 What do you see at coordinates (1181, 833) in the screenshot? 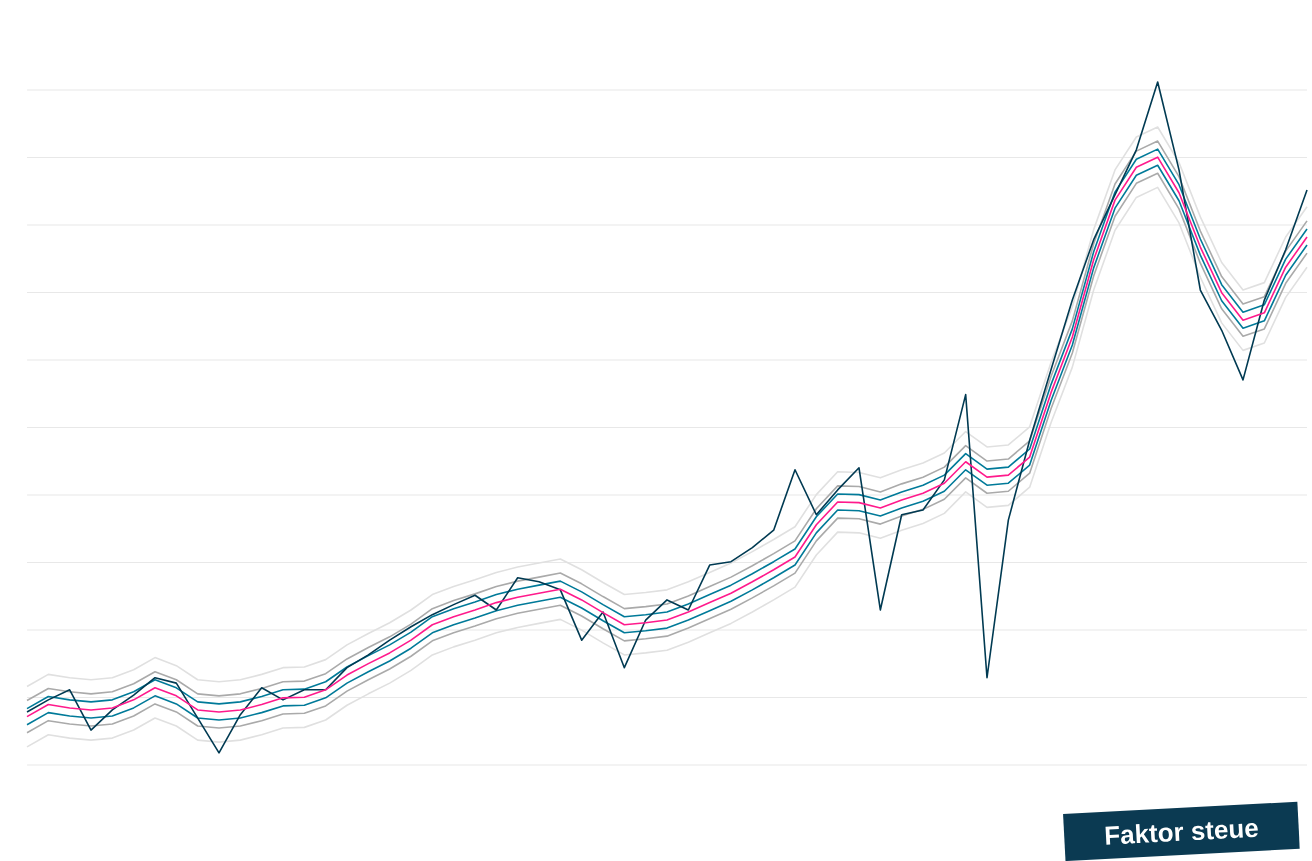
I see `text: Faktor steue` at bounding box center [1181, 833].